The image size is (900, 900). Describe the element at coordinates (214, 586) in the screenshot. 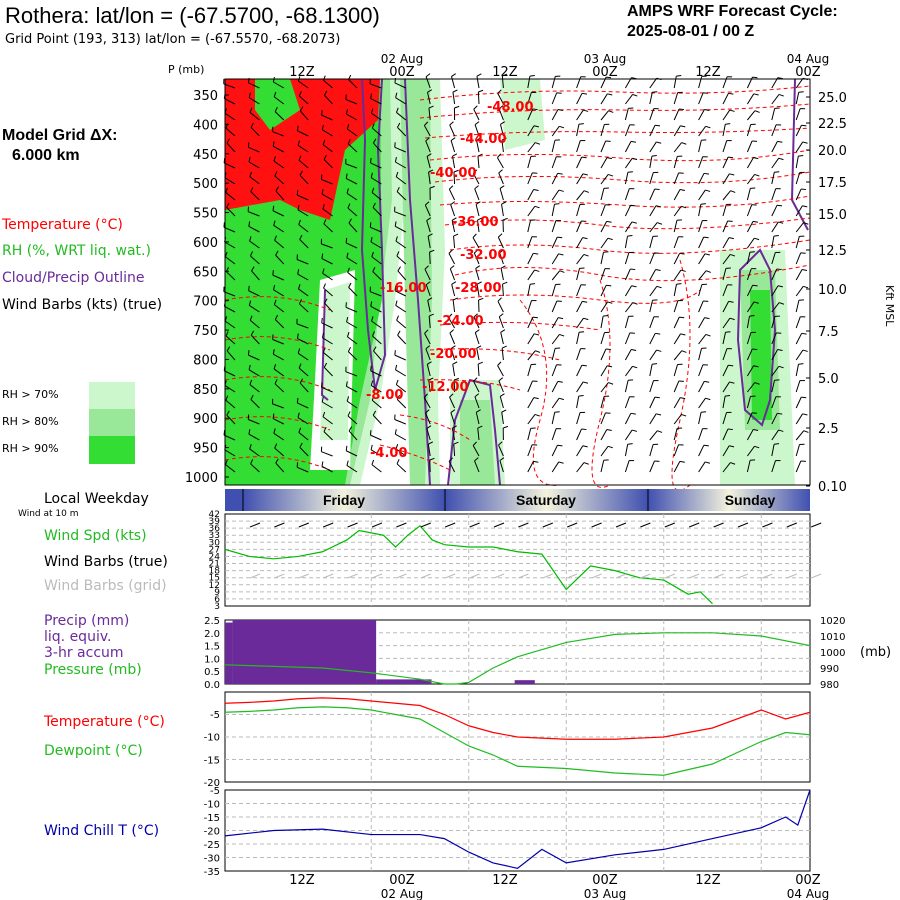

I see `wind-tick-label: 12` at that location.